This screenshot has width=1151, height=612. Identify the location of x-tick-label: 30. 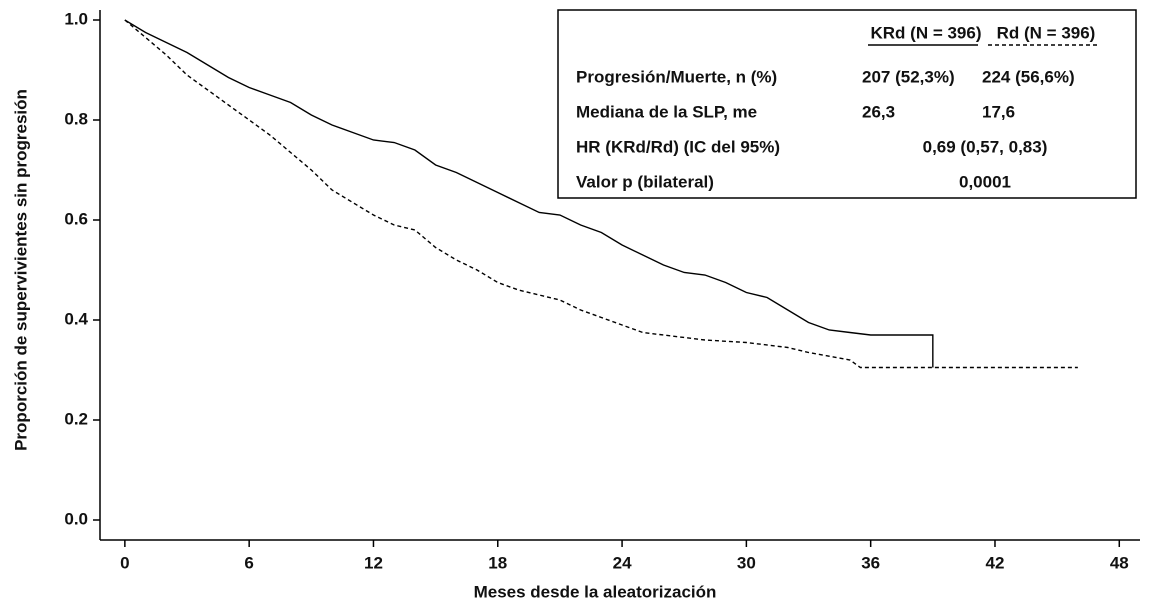
(746, 562).